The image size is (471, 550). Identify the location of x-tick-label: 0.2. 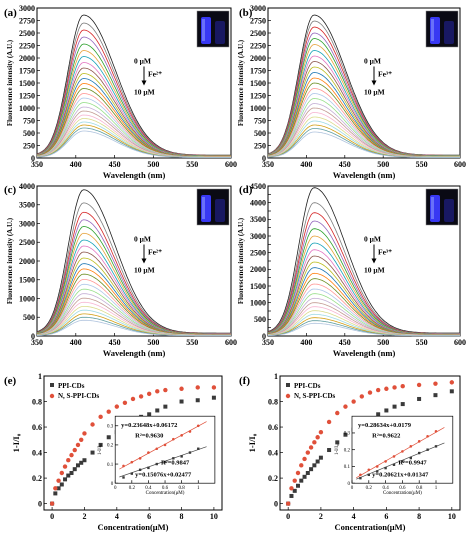
(369, 488).